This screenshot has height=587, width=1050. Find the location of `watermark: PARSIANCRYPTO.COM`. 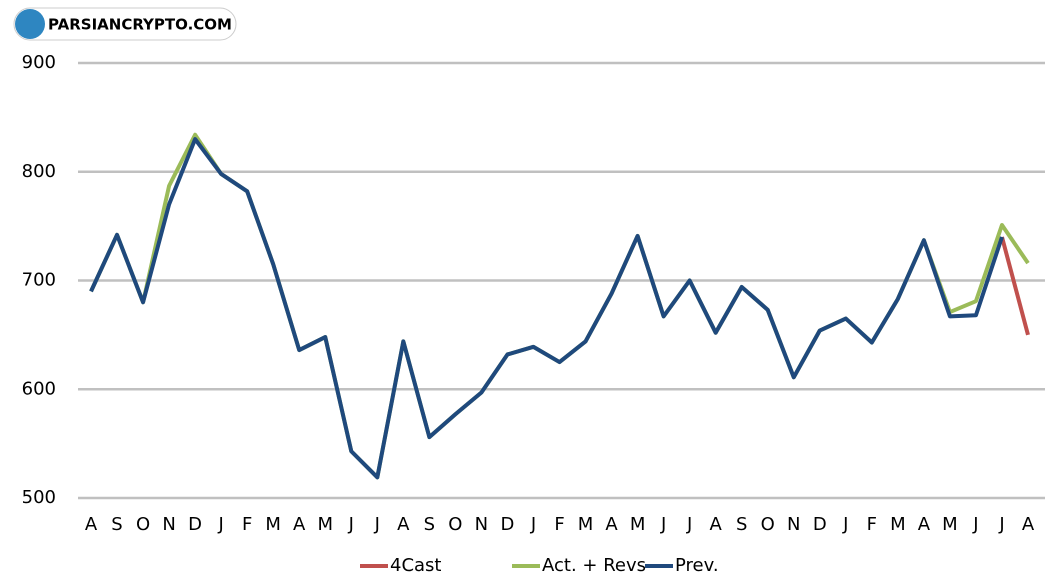

watermark: PARSIANCRYPTO.COM is located at coordinates (140, 25).